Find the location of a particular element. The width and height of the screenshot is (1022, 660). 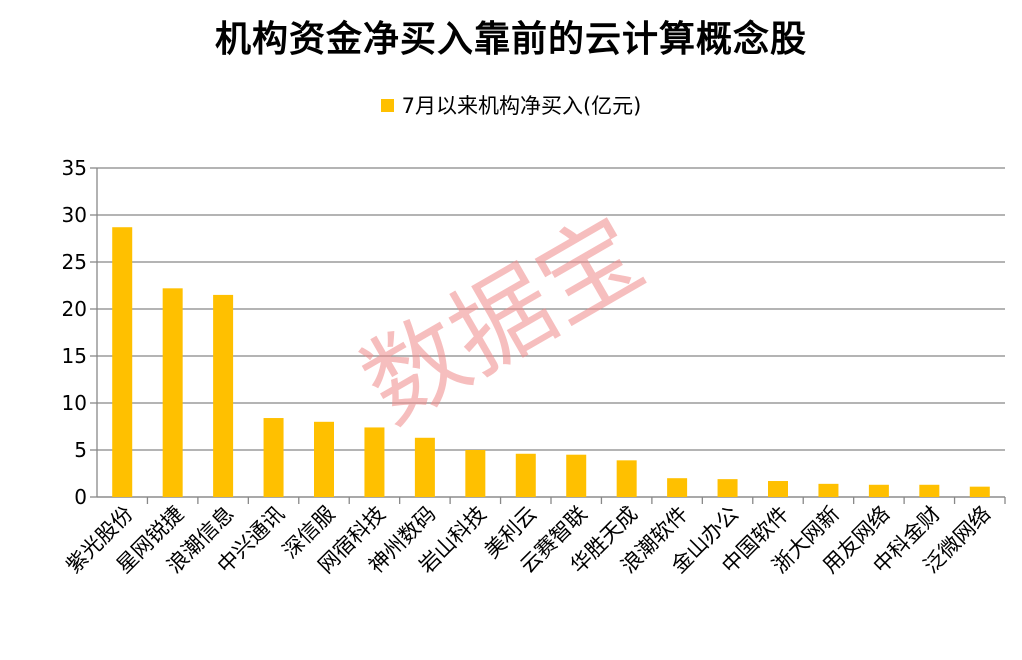

bar-云赛智联 is located at coordinates (576, 475).